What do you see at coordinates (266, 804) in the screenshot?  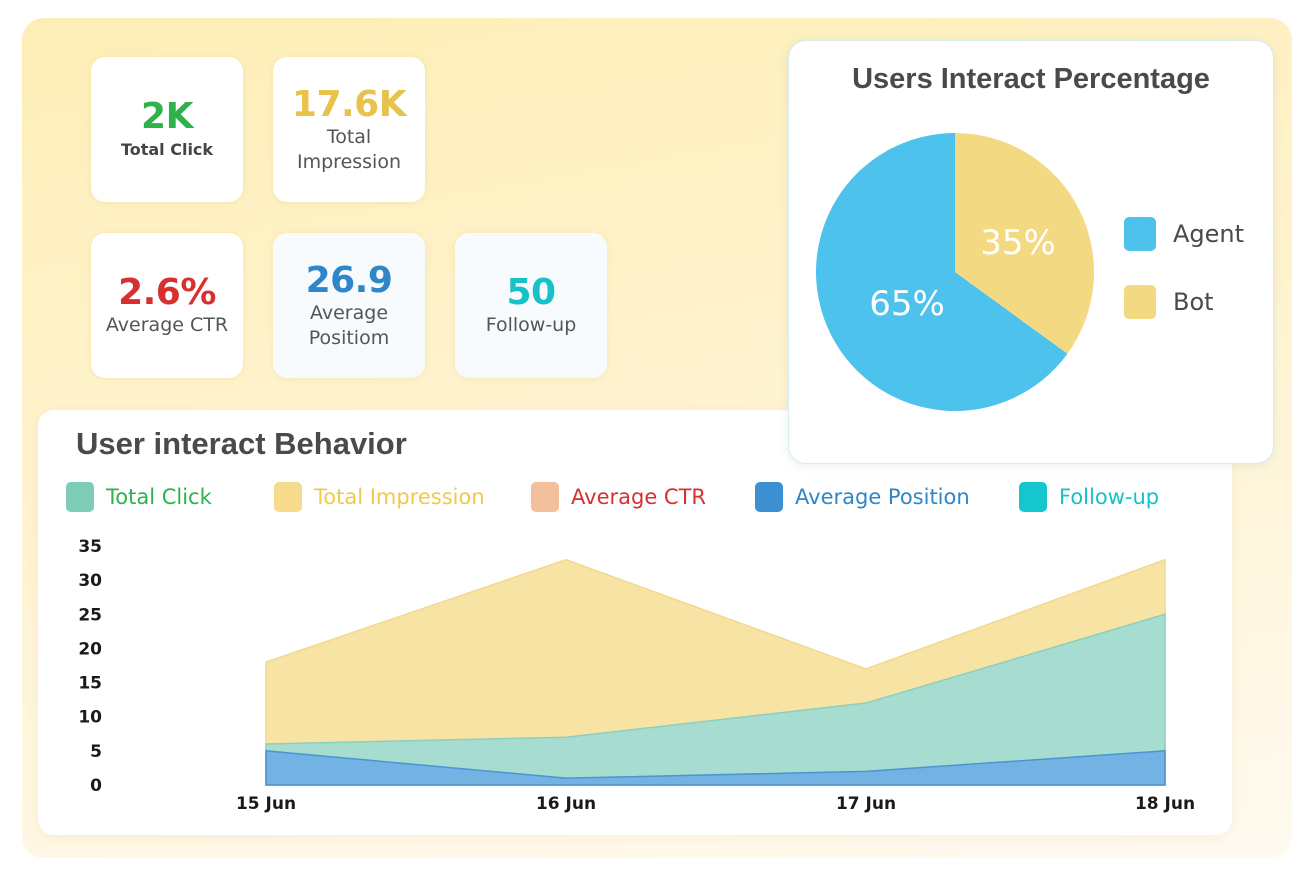 I see `x-tick-label: 15 Jun` at bounding box center [266, 804].